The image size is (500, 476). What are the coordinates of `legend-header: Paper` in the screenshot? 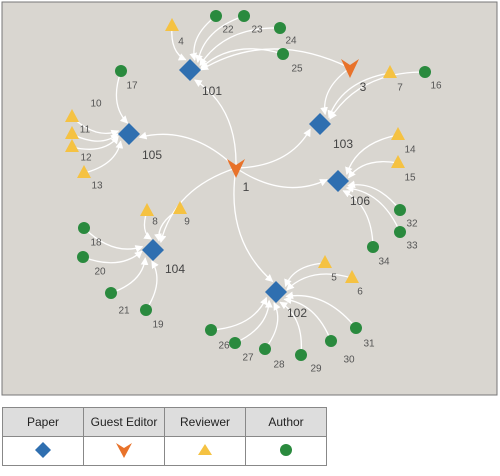 It's located at (43, 422).